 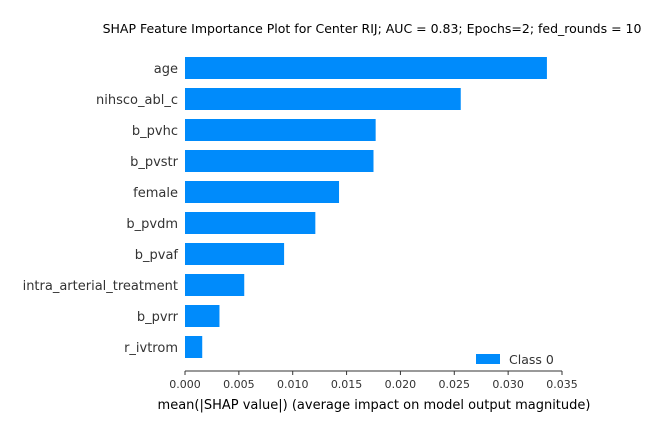 I want to click on x-tick-label: 0.015, so click(x=347, y=384).